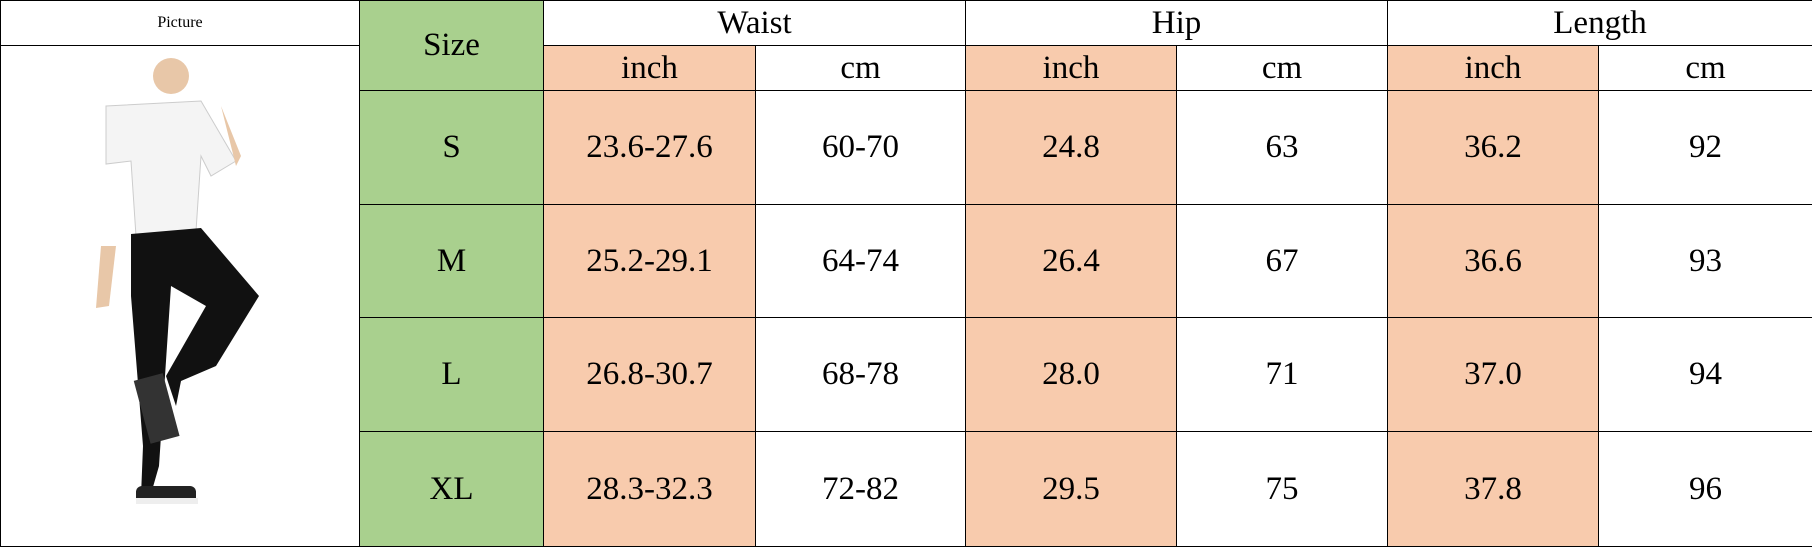  I want to click on measure-cell: 75, so click(1282, 489).